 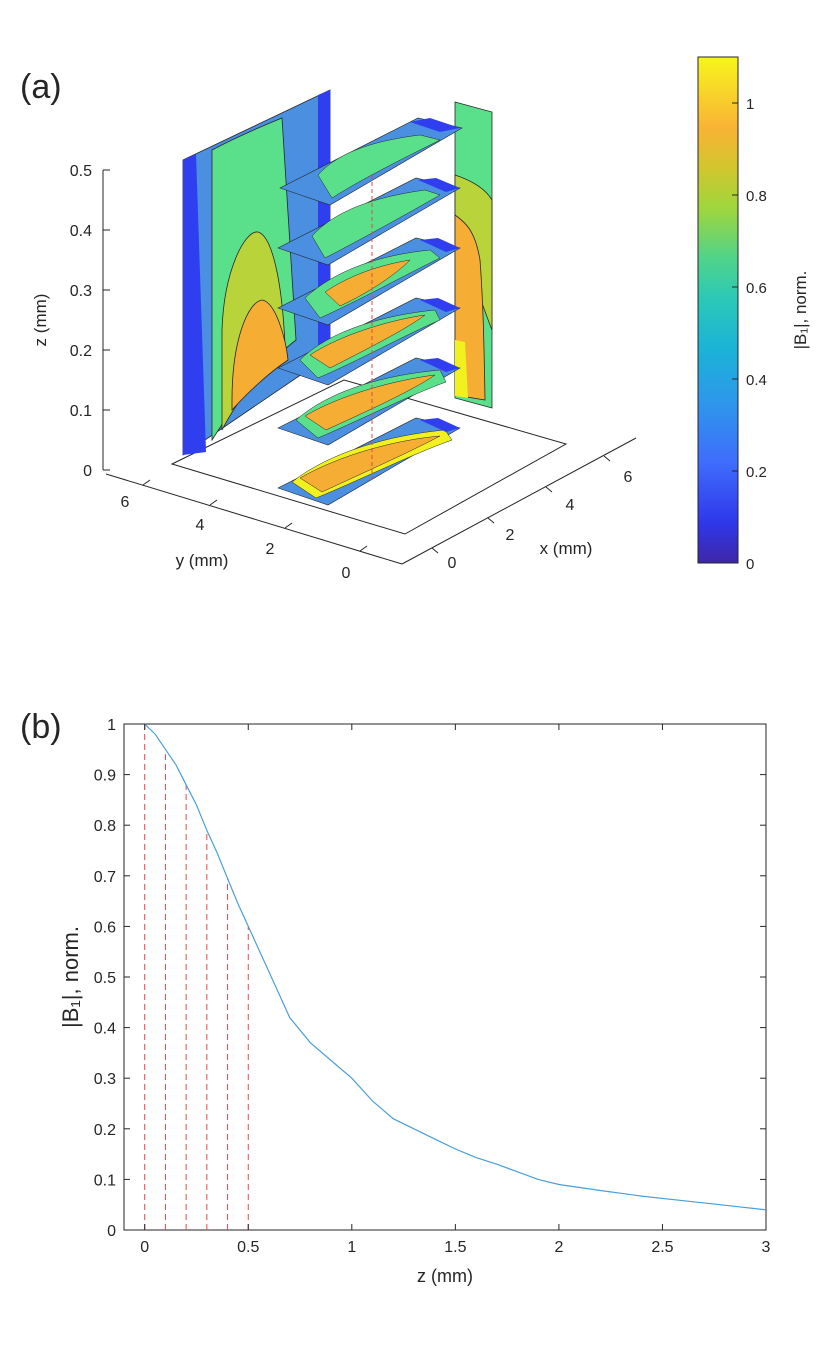 What do you see at coordinates (105, 1029) in the screenshot?
I see `y-tick-label: 0.4` at bounding box center [105, 1029].